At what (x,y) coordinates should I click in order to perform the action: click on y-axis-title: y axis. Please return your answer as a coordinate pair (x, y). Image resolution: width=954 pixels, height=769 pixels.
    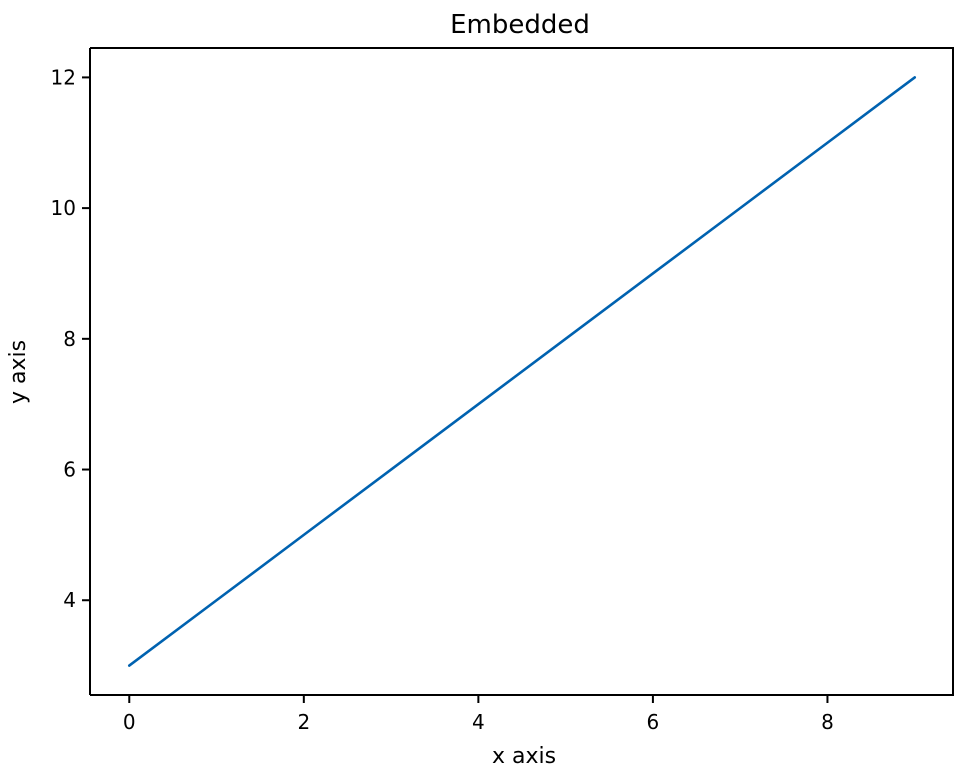
    Looking at the image, I should click on (18, 372).